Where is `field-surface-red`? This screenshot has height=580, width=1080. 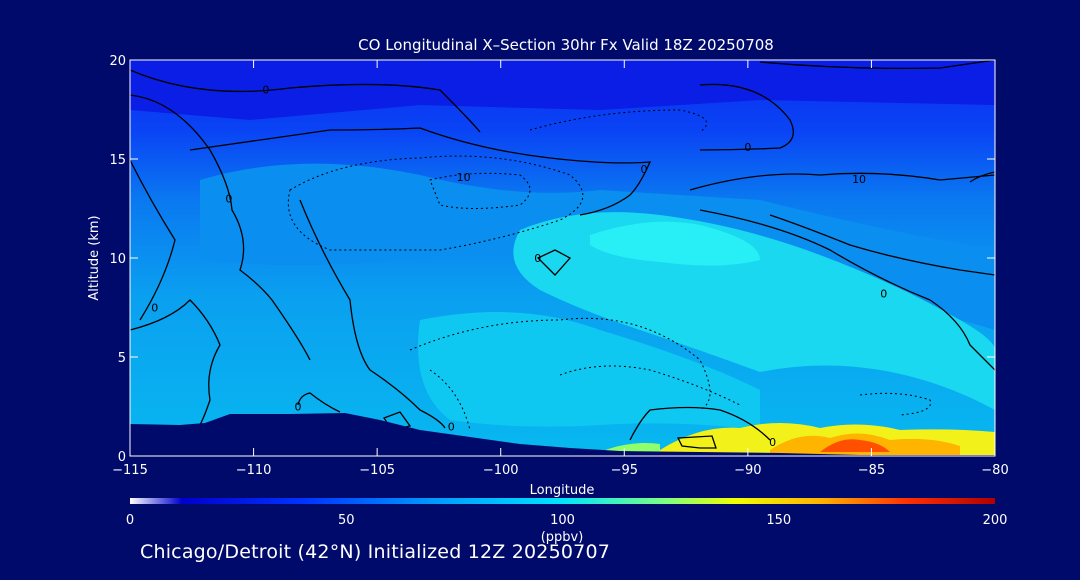 field-surface-red is located at coordinates (855, 445).